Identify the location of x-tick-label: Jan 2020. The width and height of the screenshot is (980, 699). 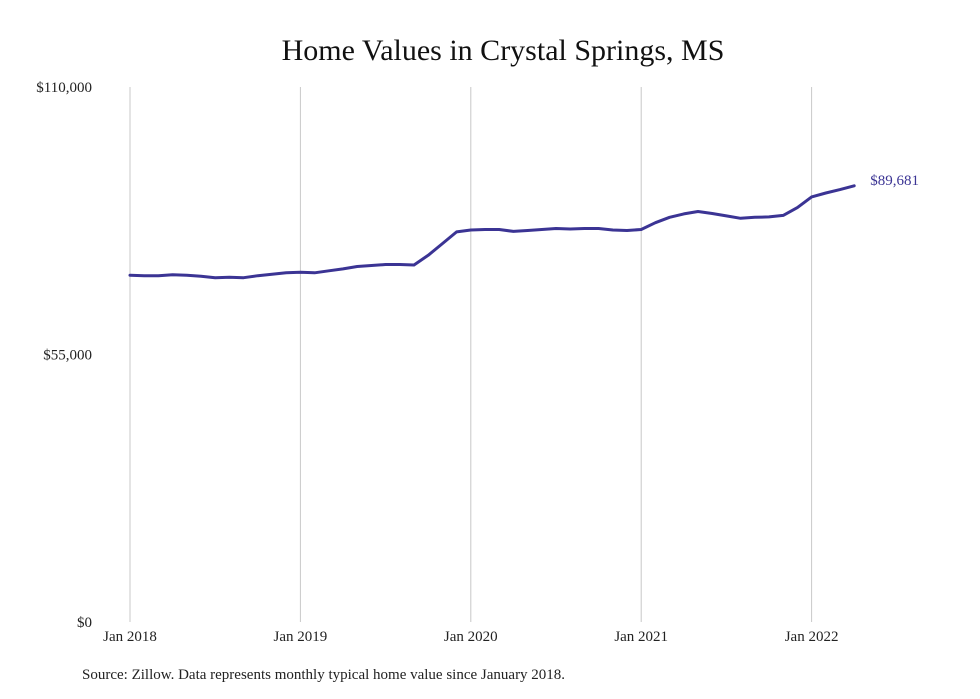
(471, 637).